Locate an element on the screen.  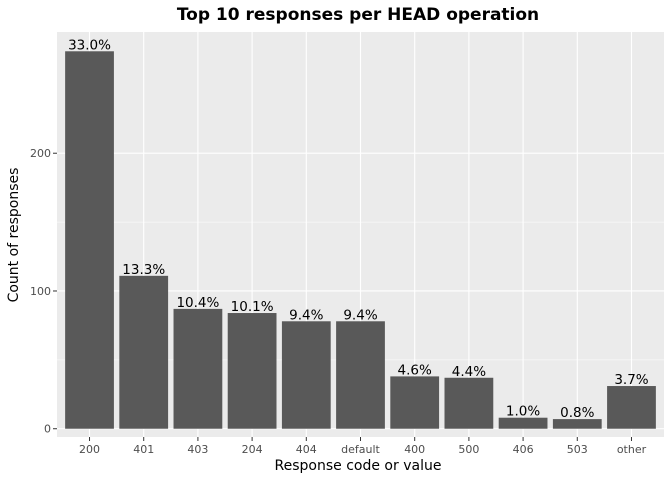
bar-other is located at coordinates (631, 407).